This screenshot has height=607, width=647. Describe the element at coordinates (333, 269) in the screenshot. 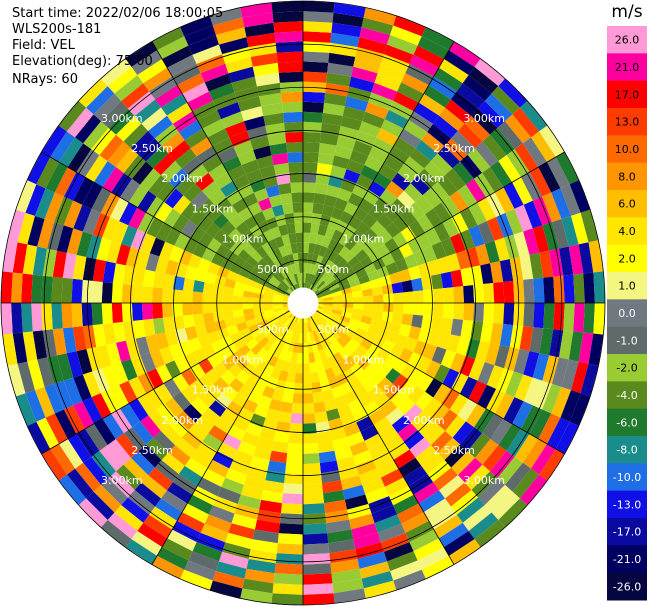

I see `range-label: 500m` at that location.